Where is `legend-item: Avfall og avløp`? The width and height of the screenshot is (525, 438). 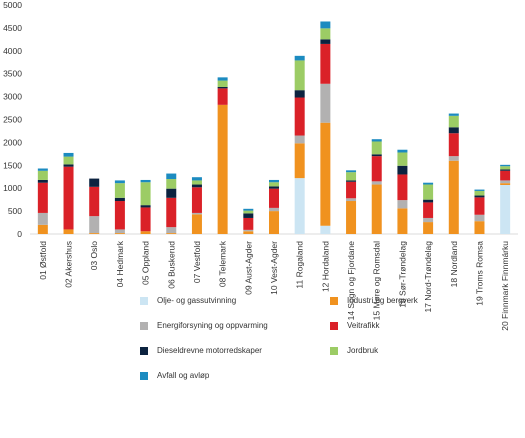
legend-item: Avfall og avløp is located at coordinates (174, 375).